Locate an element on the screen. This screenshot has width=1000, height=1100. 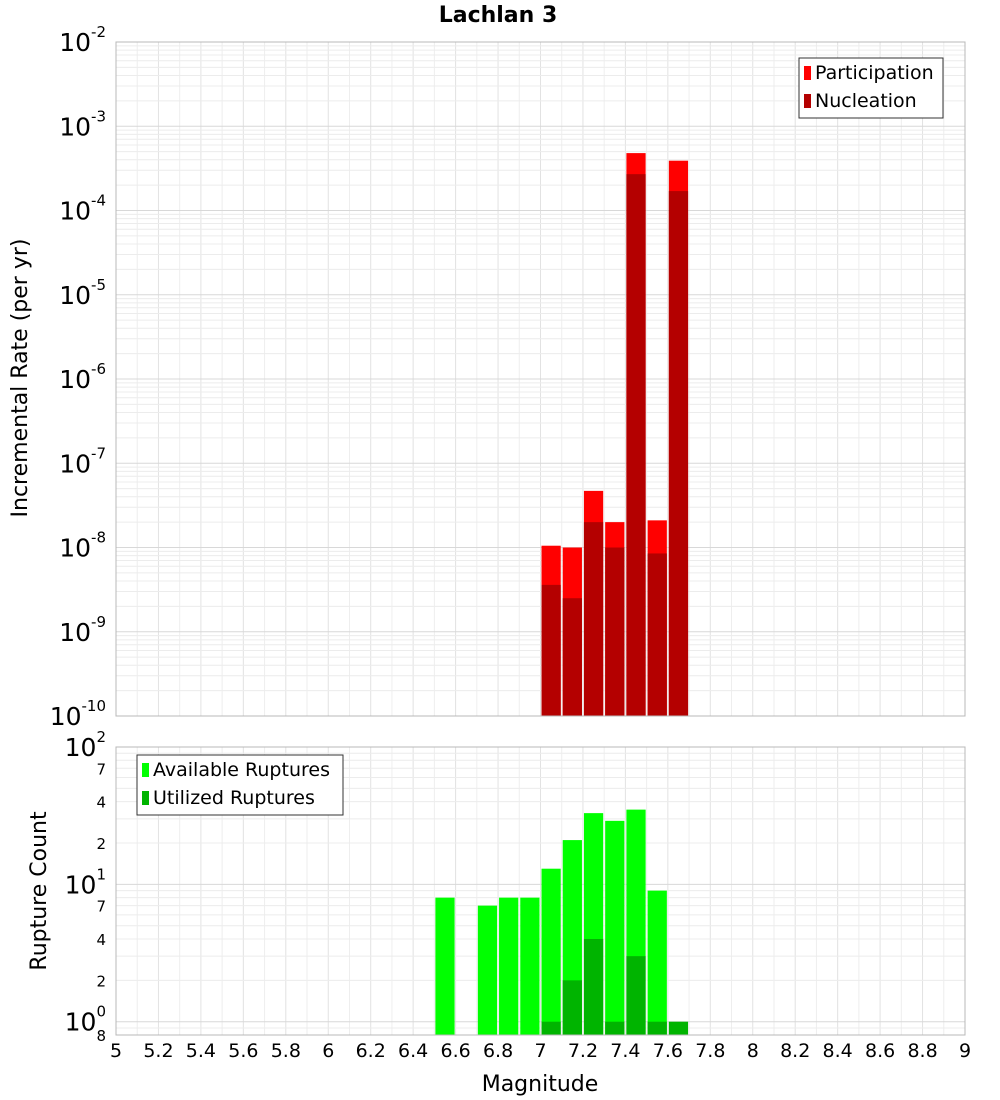
y-tick-label: 10⁻¹⁰ is located at coordinates (78, 714).